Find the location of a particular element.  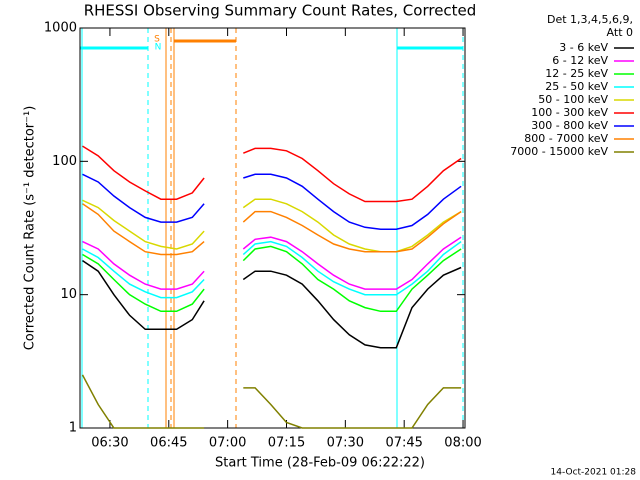

x-axis-label: Start Time (28-Feb-09 06:22:22) is located at coordinates (320, 463).